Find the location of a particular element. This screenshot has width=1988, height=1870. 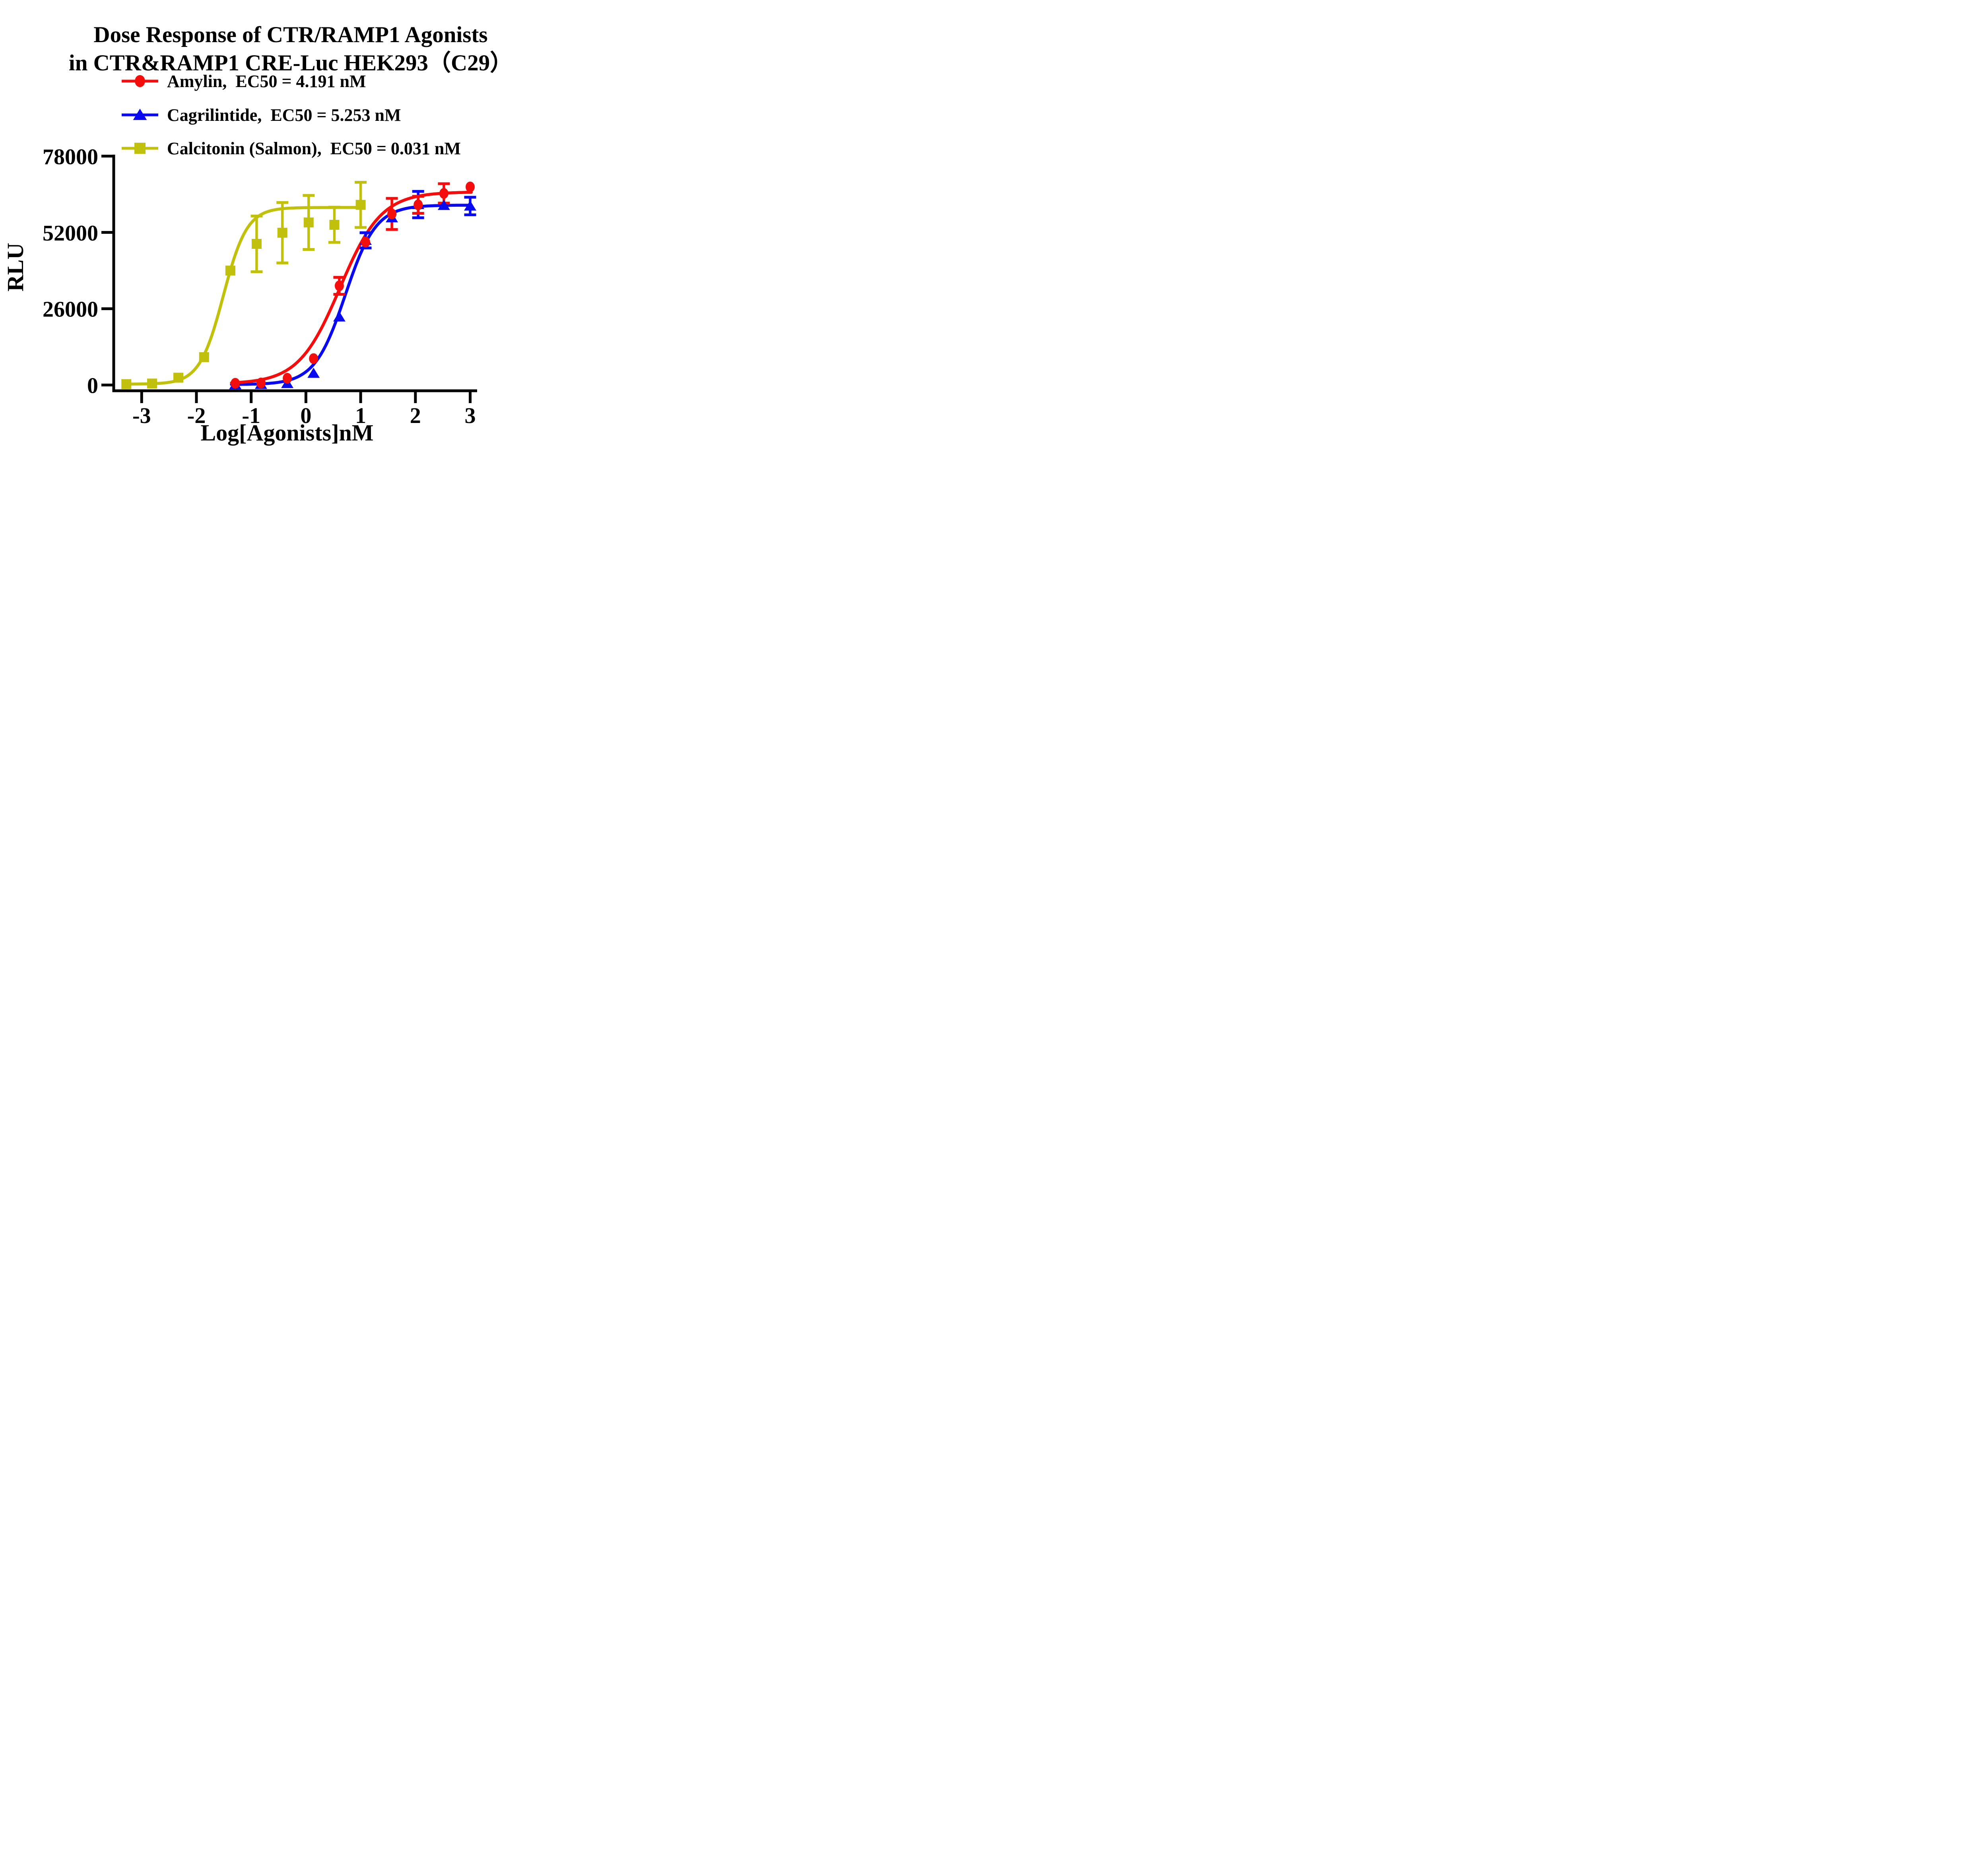

legend-item-calcitonin: Calcitonin (Salmon), EC50 = 0.031 nM is located at coordinates (291, 148).